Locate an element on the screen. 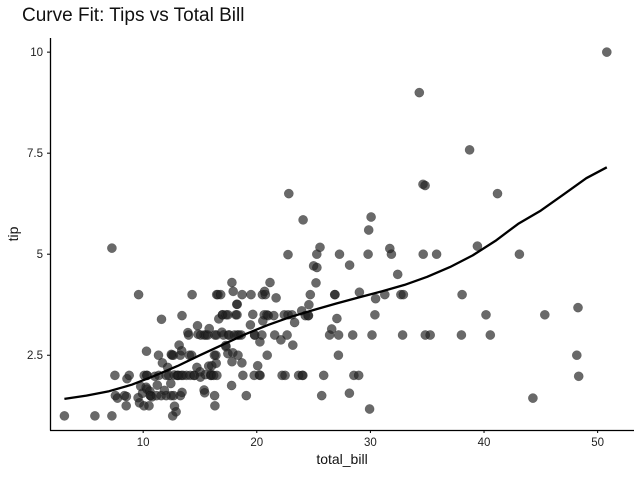  x-axis-label: total_bill is located at coordinates (341, 459).